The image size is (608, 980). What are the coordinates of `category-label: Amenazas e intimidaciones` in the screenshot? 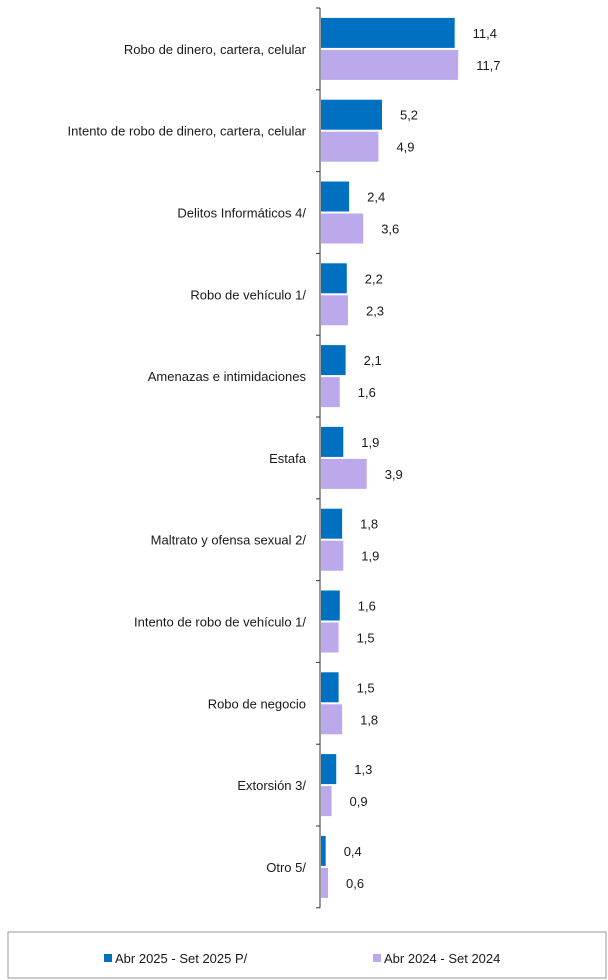 It's located at (227, 376).